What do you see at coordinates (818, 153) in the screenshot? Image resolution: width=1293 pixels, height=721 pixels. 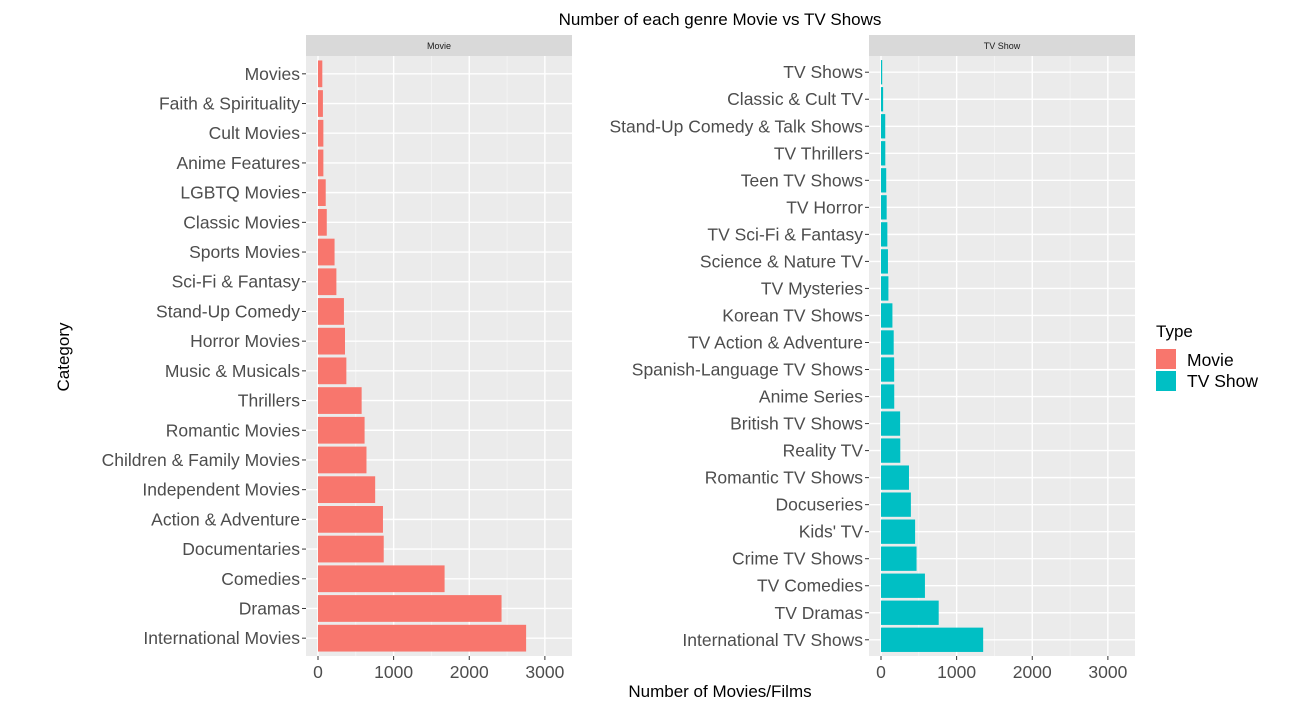 I see `category-label-tv-thrillers: TV Thrillers` at bounding box center [818, 153].